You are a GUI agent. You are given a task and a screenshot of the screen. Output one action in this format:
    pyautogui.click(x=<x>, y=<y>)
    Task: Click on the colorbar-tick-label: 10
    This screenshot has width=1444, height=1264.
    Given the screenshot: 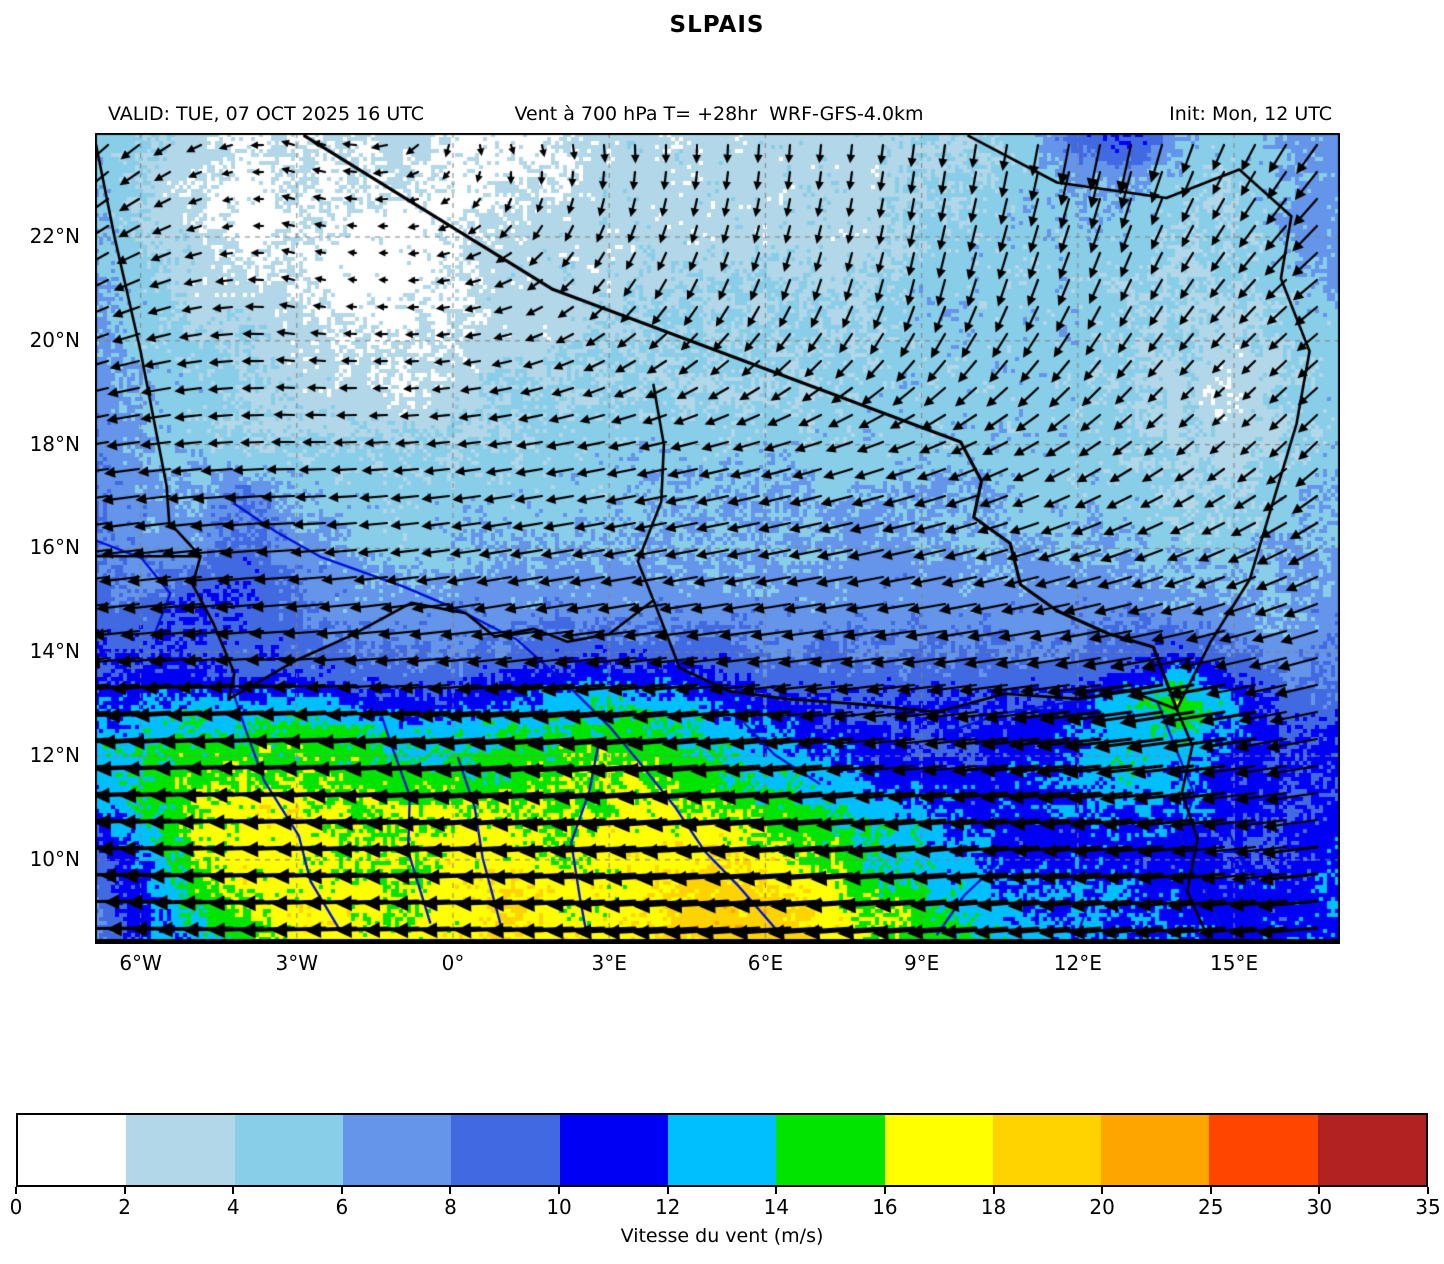 What is the action you would take?
    pyautogui.click(x=559, y=1207)
    